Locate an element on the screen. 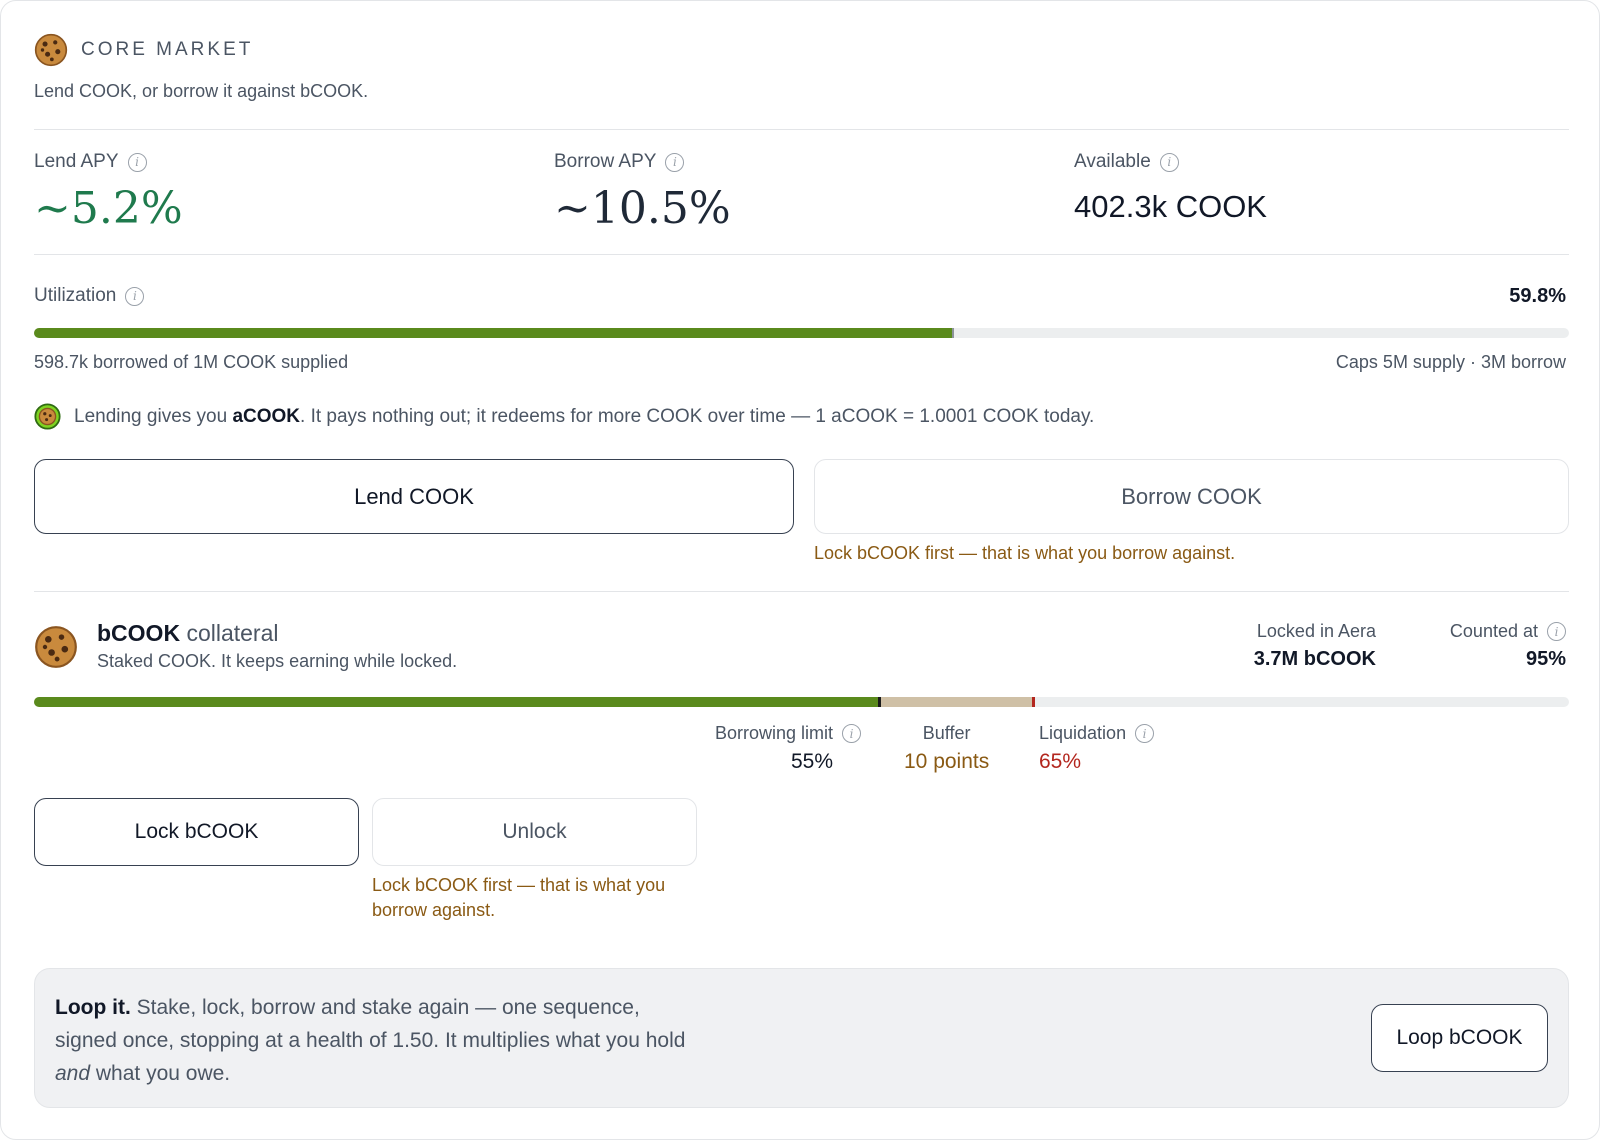  unlock-button: Unlock is located at coordinates (534, 832).